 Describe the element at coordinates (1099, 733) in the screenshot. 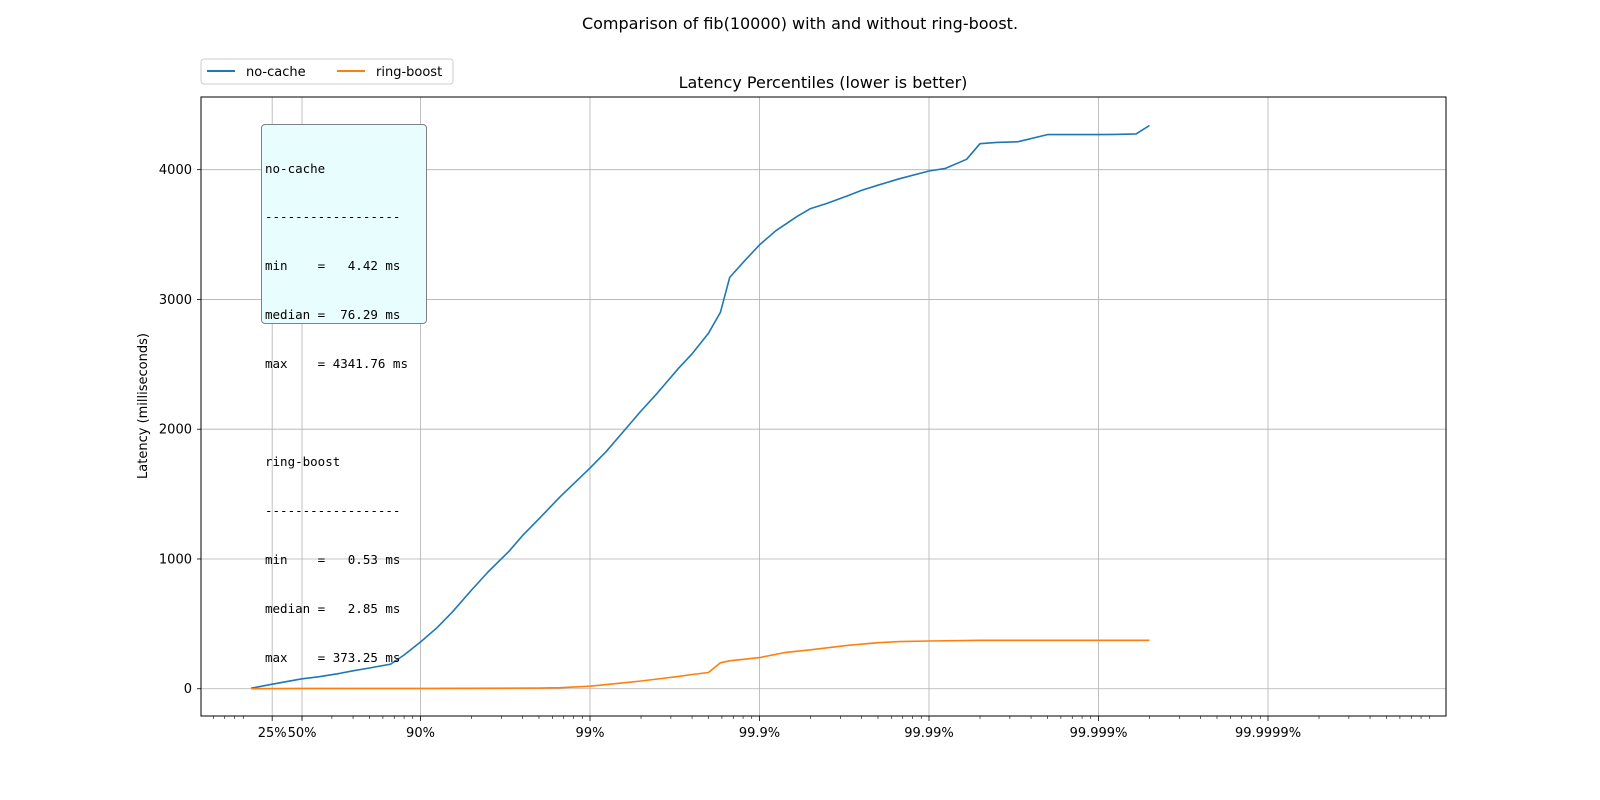

I see `x-tick-label: 99.999%` at that location.